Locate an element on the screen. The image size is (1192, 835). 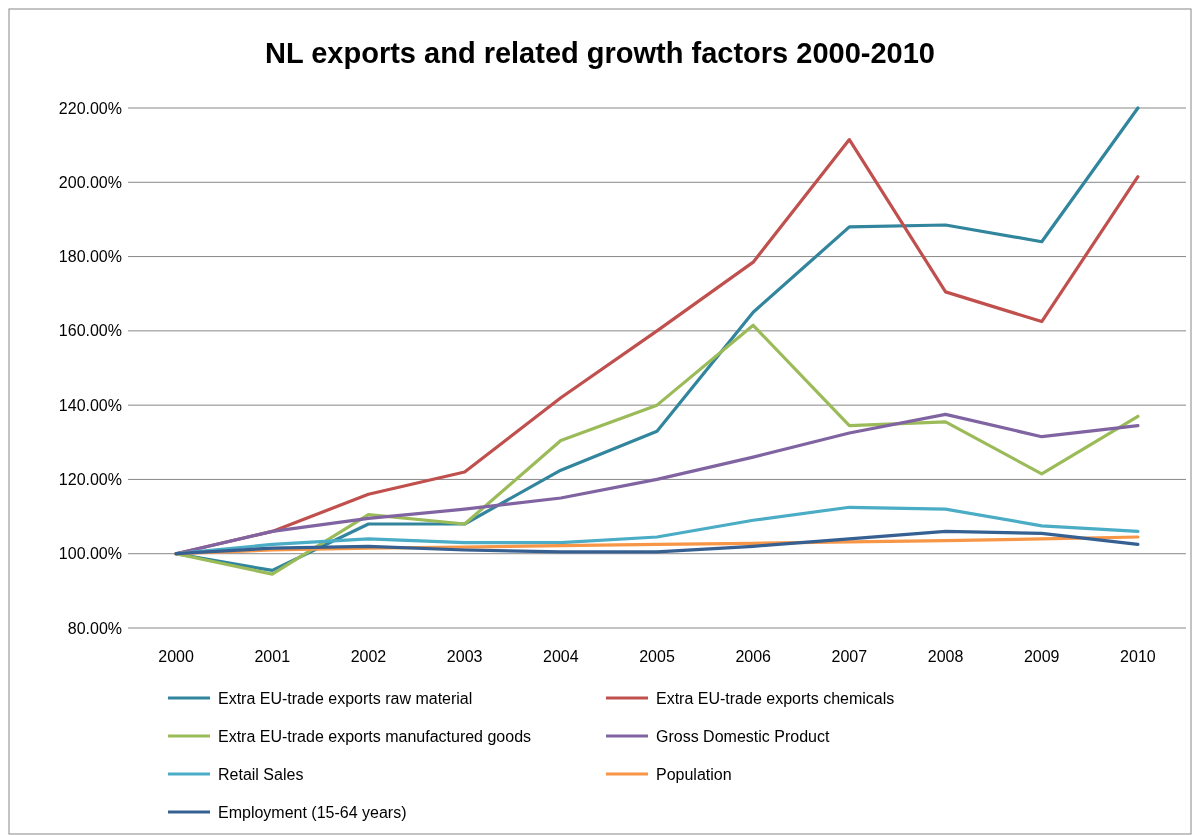
y-tick-label: 160.00% is located at coordinates (90, 331).